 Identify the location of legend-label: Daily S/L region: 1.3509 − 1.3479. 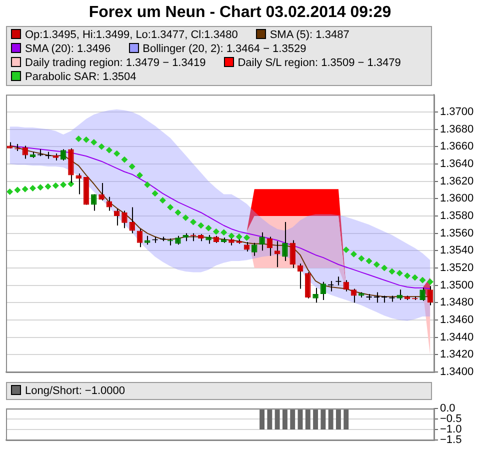
(319, 63).